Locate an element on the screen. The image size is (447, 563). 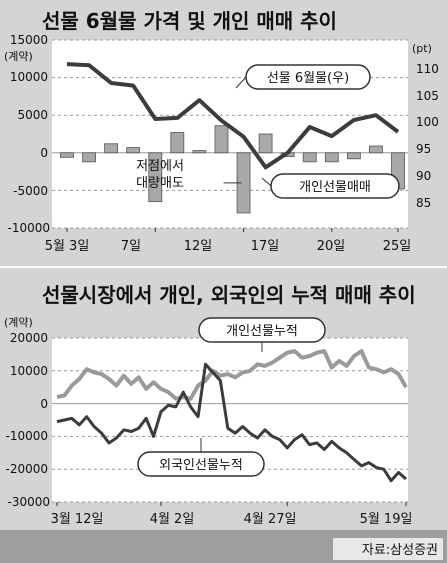
chart-2-y-unit: (계약) is located at coordinates (18, 322).